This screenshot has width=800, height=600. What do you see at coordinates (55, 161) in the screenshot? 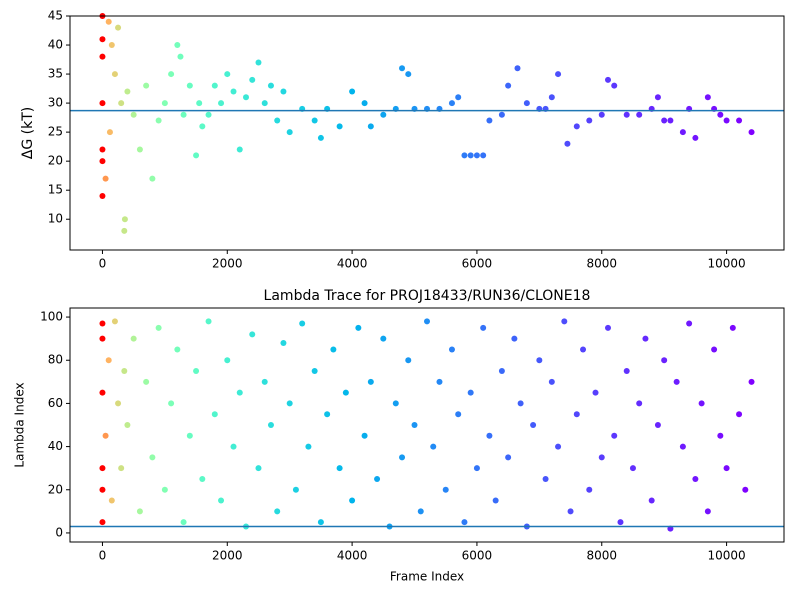
I see `y-tick-label: 20` at bounding box center [55, 161].